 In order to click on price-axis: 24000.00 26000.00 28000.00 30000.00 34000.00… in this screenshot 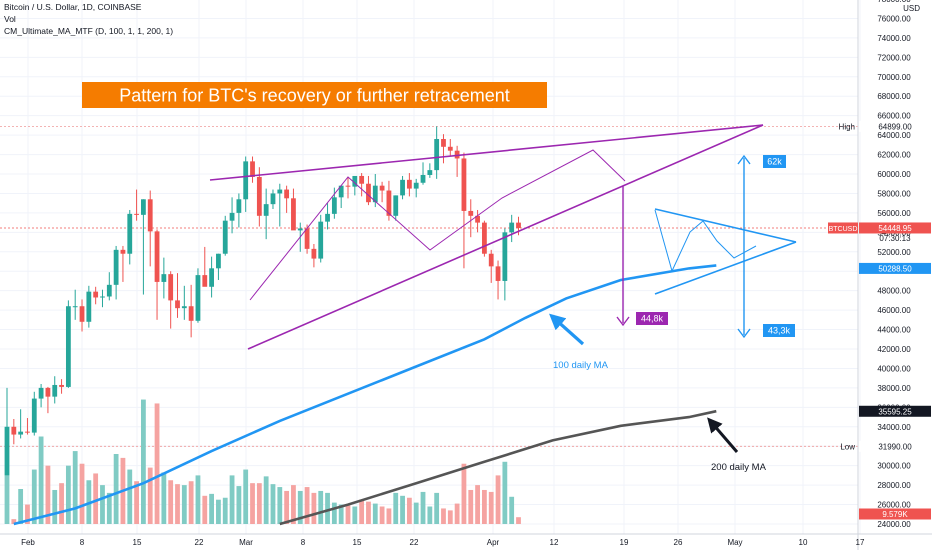, I will do `click(879, 275)`.